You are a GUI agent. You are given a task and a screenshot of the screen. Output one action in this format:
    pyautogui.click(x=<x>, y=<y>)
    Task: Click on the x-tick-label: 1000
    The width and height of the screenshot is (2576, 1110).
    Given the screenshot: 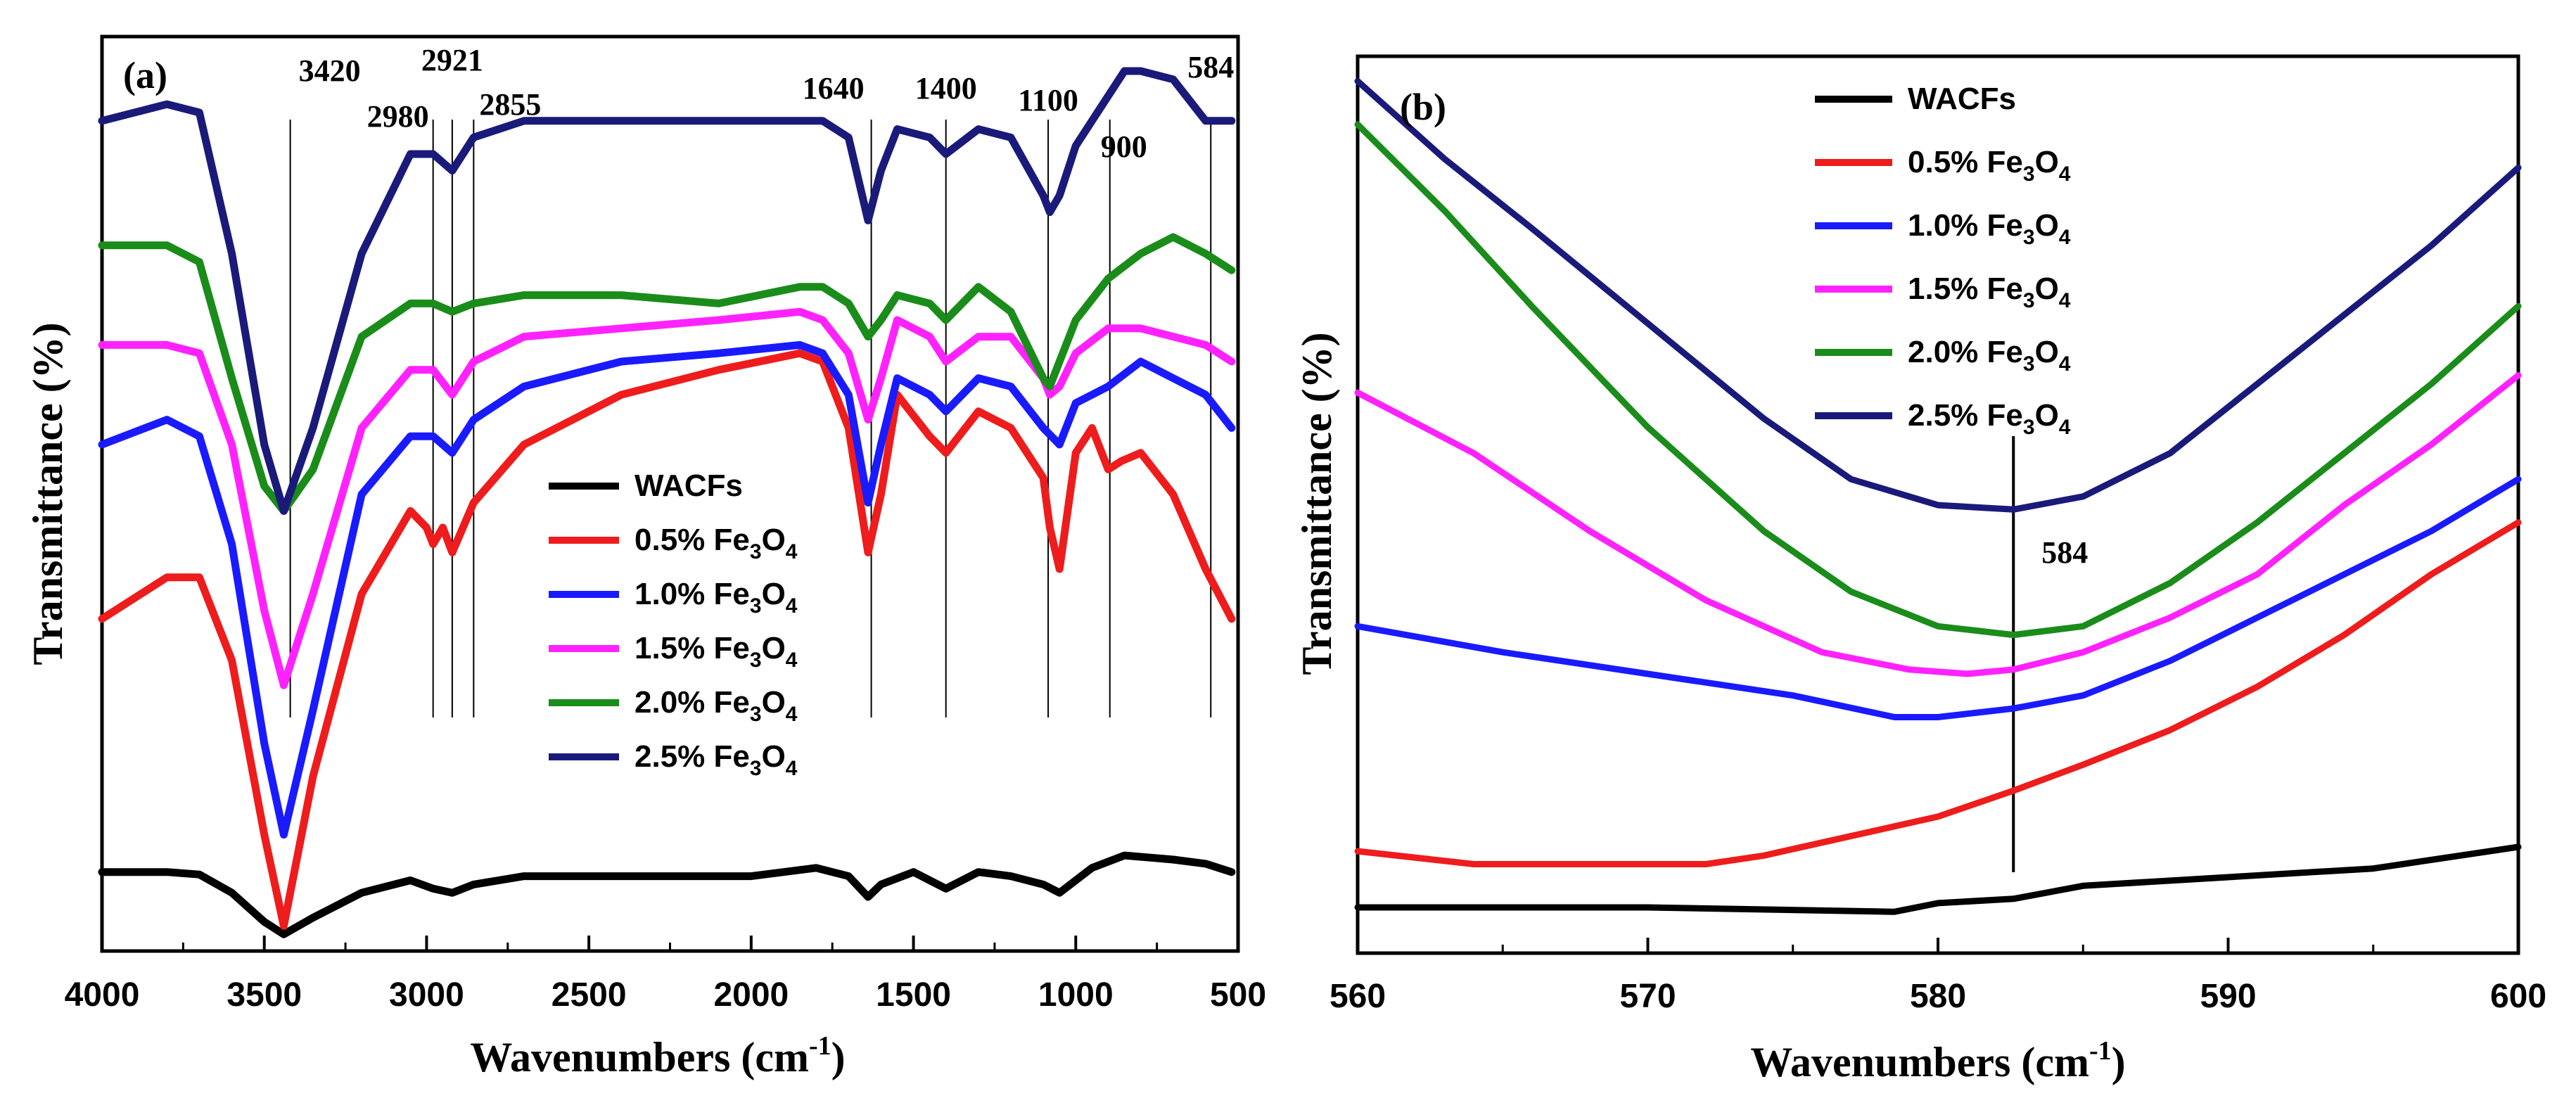 What is the action you would take?
    pyautogui.click(x=1076, y=995)
    